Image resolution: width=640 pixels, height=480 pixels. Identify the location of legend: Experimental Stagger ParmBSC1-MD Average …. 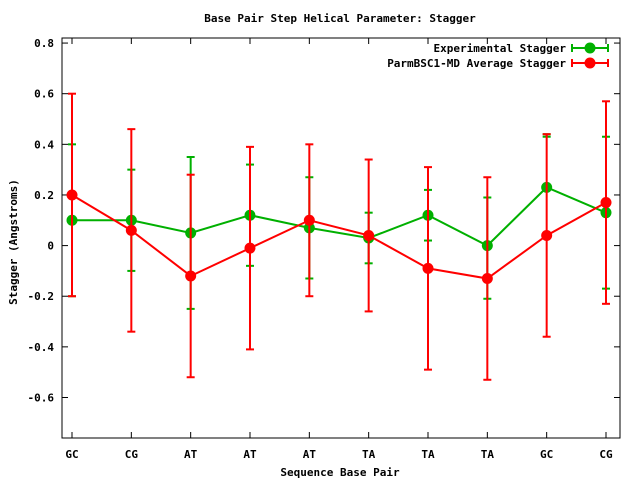
(498, 56).